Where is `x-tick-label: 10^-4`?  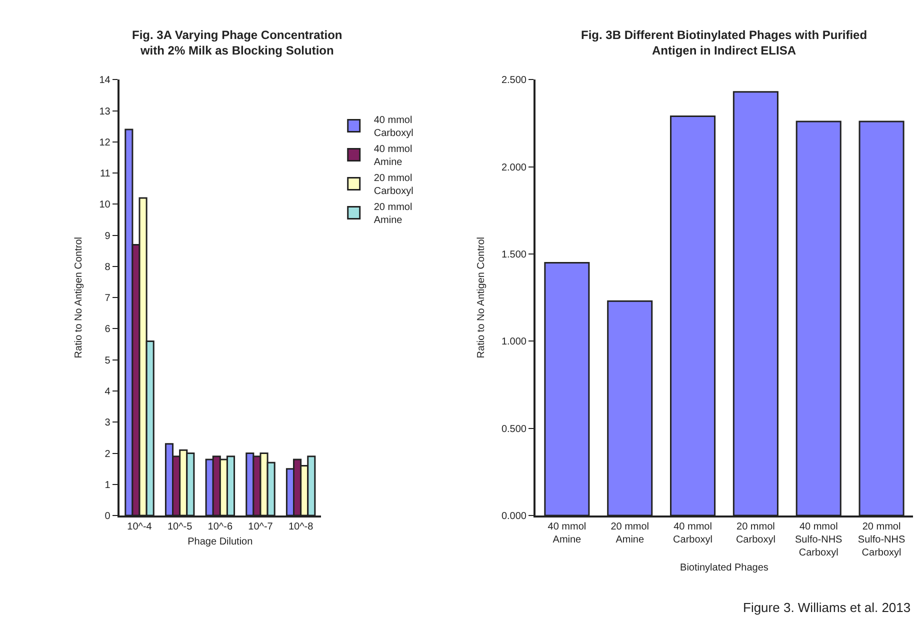
x-tick-label: 10^-4 is located at coordinates (139, 527).